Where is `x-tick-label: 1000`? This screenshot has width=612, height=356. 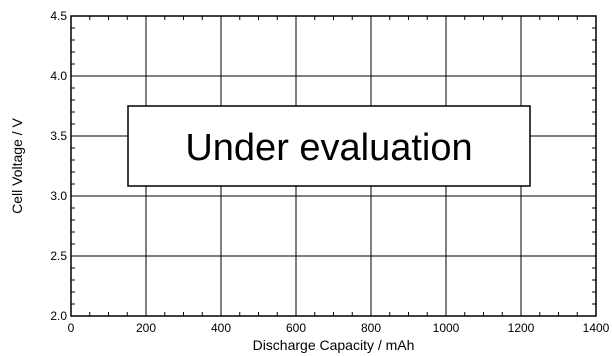 x-tick-label: 1000 is located at coordinates (446, 328).